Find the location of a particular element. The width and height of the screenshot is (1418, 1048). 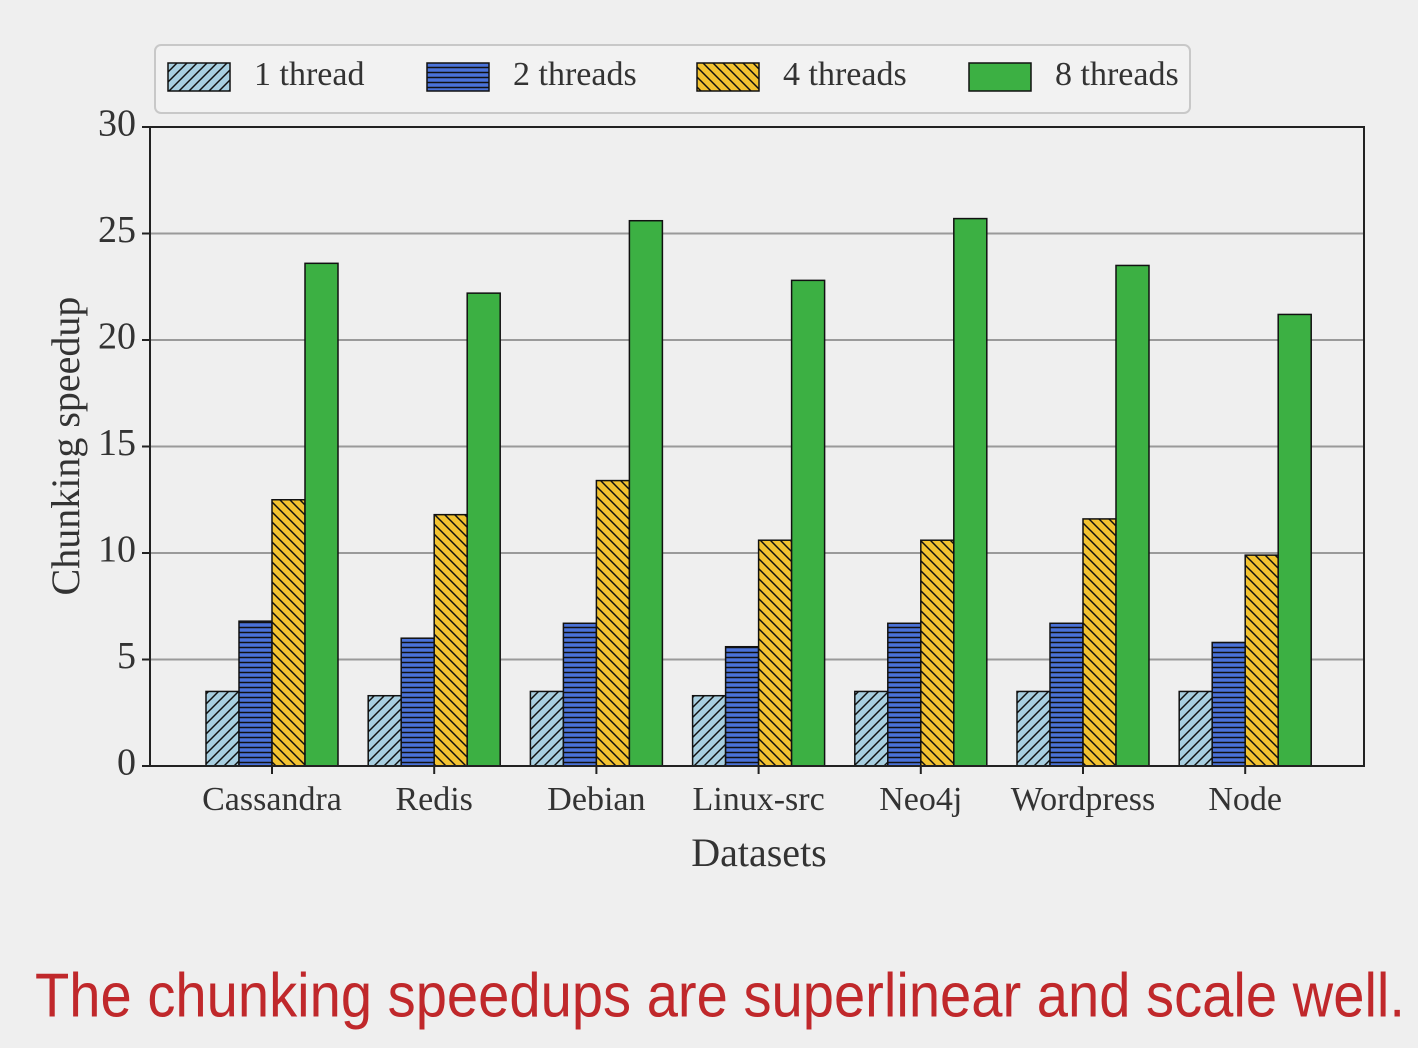

y-tick-label: 25 is located at coordinates (117, 230).